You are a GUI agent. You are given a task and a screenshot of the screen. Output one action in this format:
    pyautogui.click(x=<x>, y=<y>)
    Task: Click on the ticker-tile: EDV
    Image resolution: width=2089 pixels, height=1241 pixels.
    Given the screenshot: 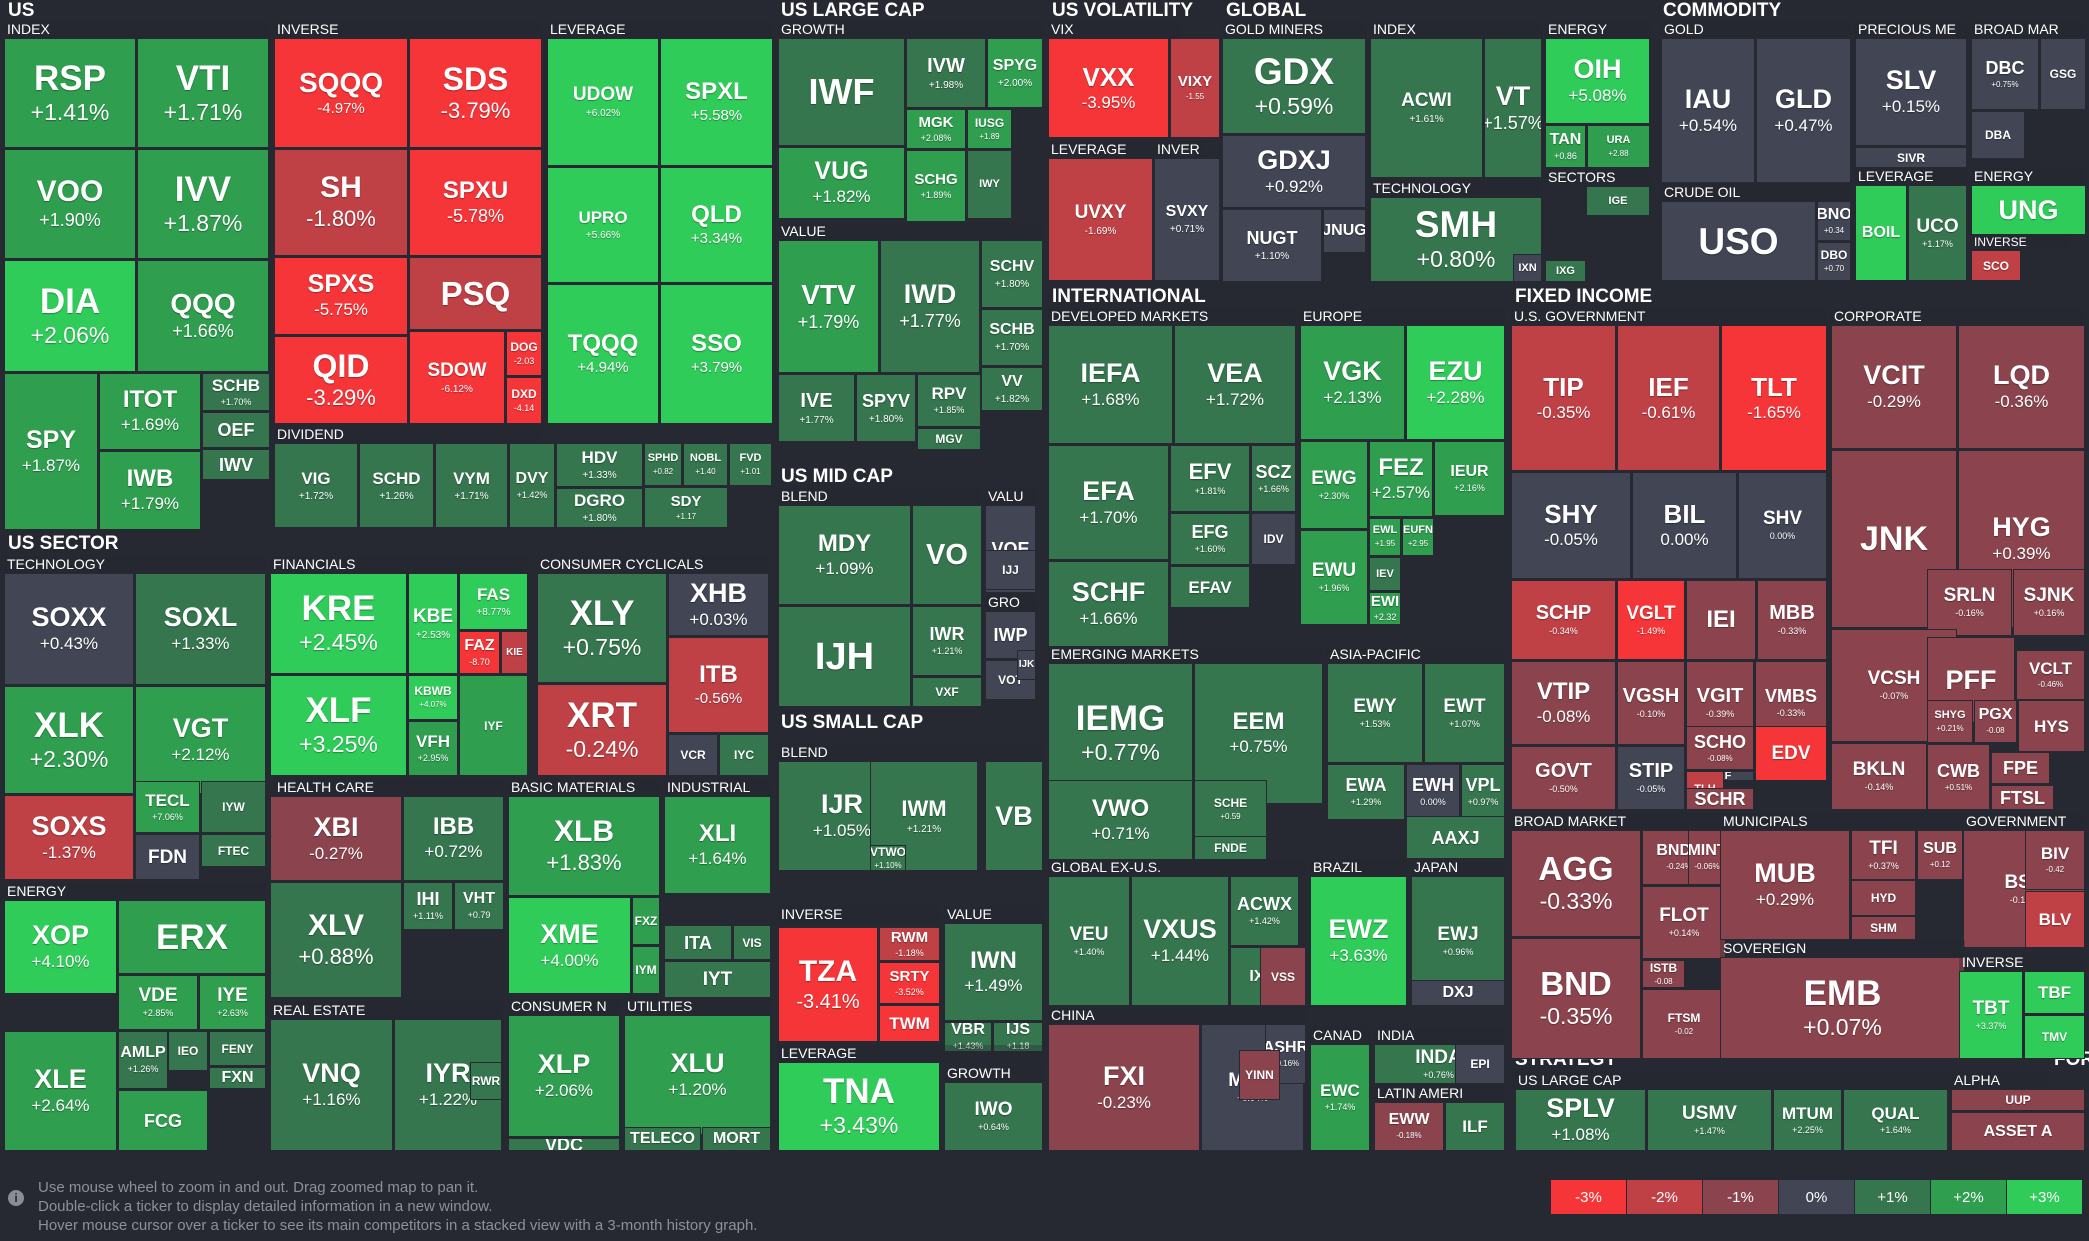 What is the action you would take?
    pyautogui.click(x=1791, y=753)
    